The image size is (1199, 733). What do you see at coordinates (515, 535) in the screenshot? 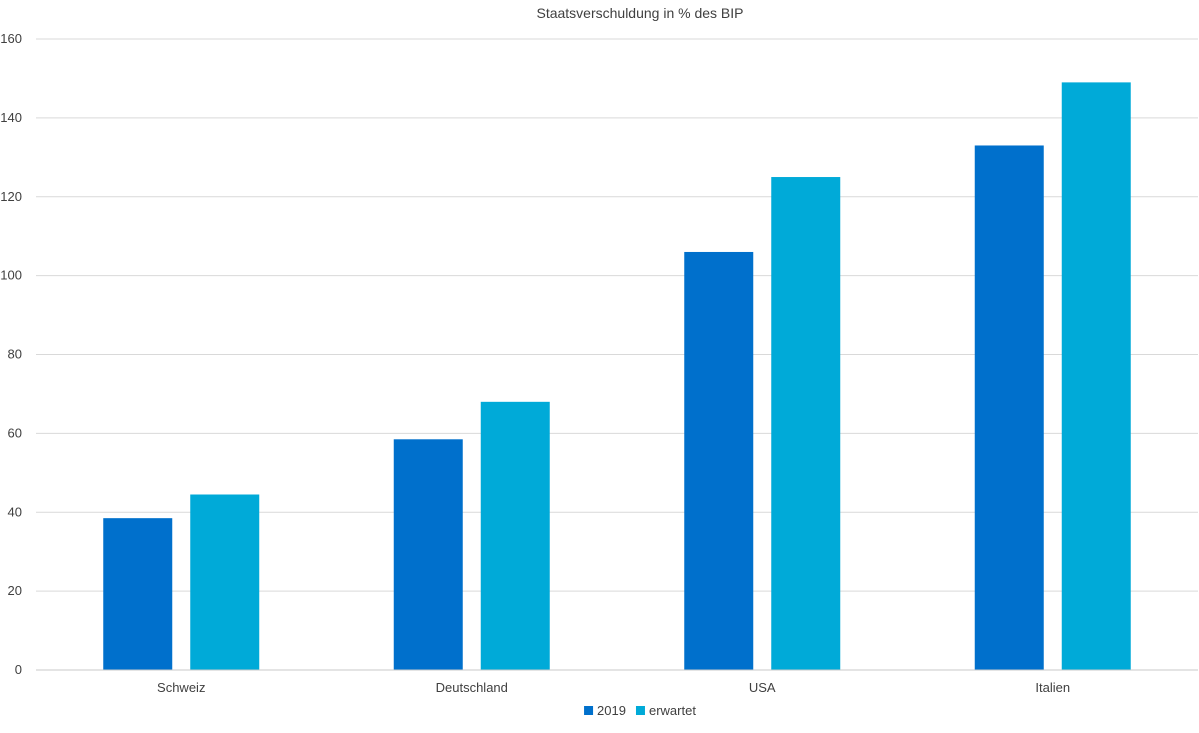
I see `bar-erwartet-deutschland` at bounding box center [515, 535].